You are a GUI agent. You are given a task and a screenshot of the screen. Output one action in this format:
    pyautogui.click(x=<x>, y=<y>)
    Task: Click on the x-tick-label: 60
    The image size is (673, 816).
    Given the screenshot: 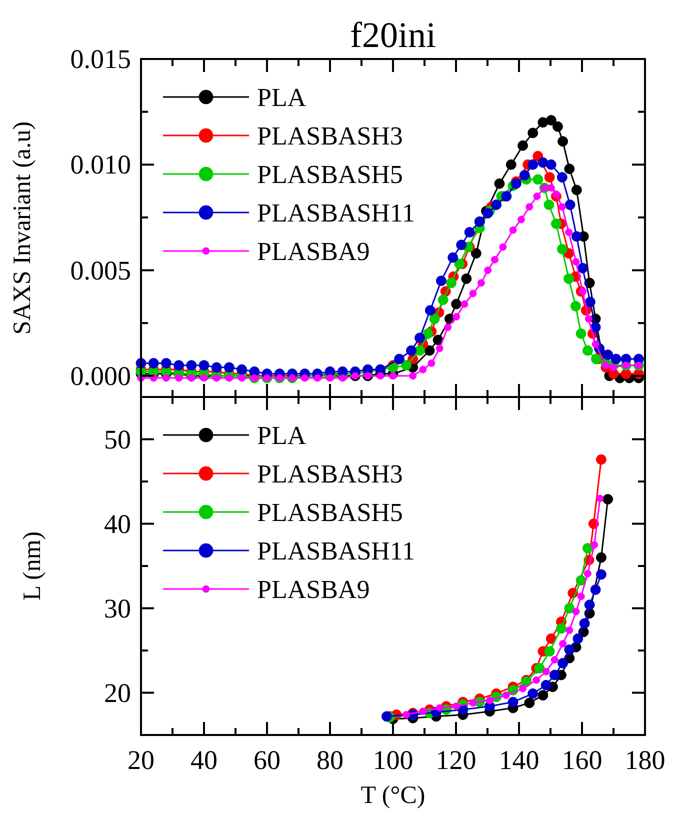 What is the action you would take?
    pyautogui.click(x=267, y=760)
    